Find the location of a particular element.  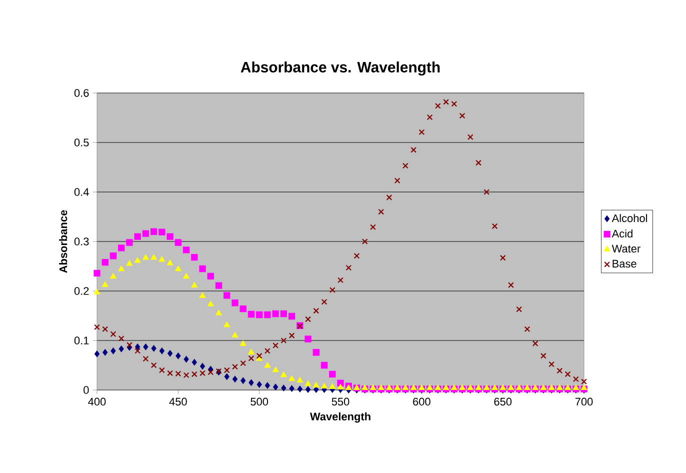

x-tick-label: 450 is located at coordinates (178, 402).